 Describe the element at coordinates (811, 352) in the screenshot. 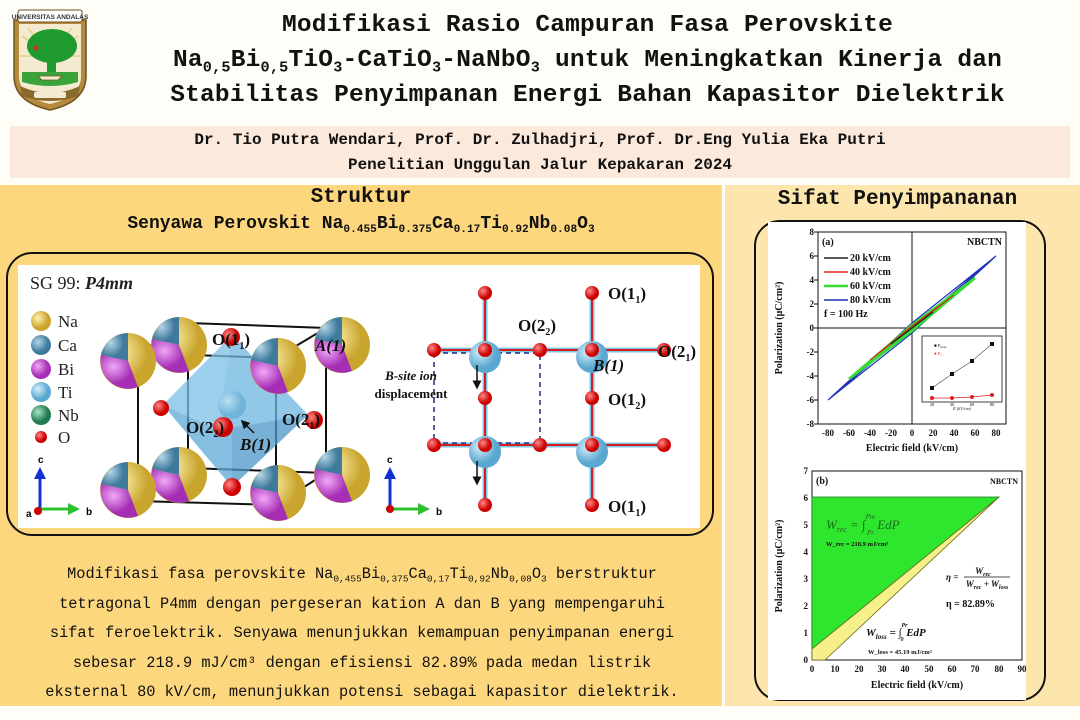

I see `svg-text: -2` at that location.